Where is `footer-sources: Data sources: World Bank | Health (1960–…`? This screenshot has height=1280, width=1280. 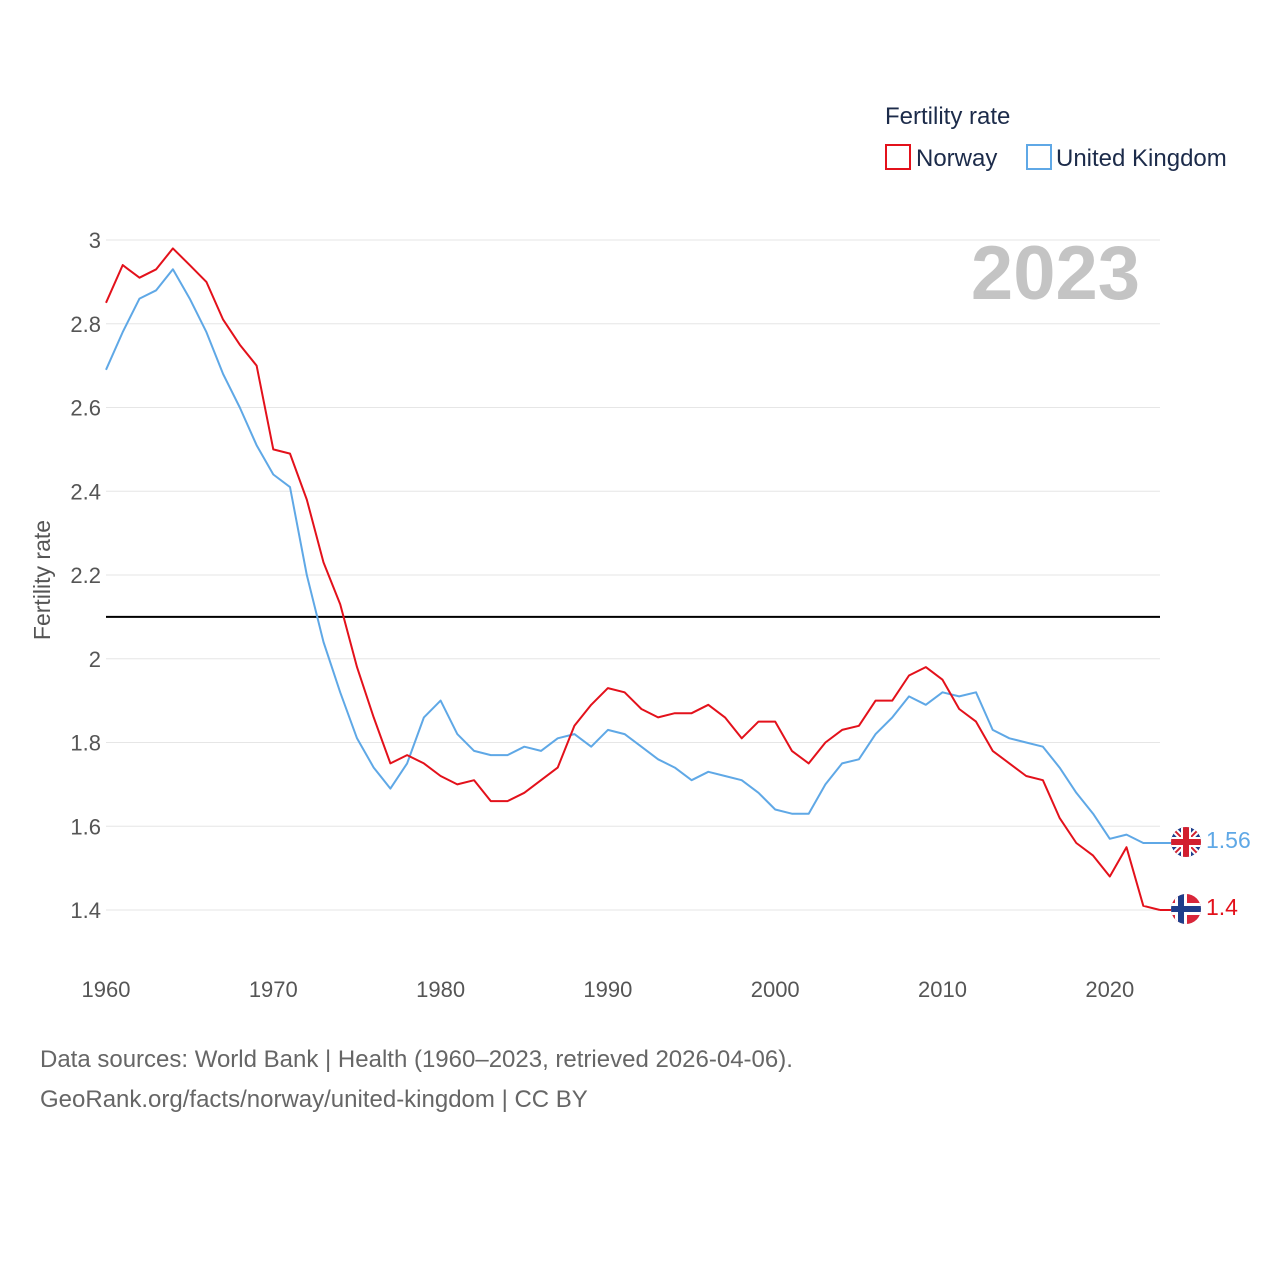 footer-sources: Data sources: World Bank | Health (1960–… is located at coordinates (416, 1059).